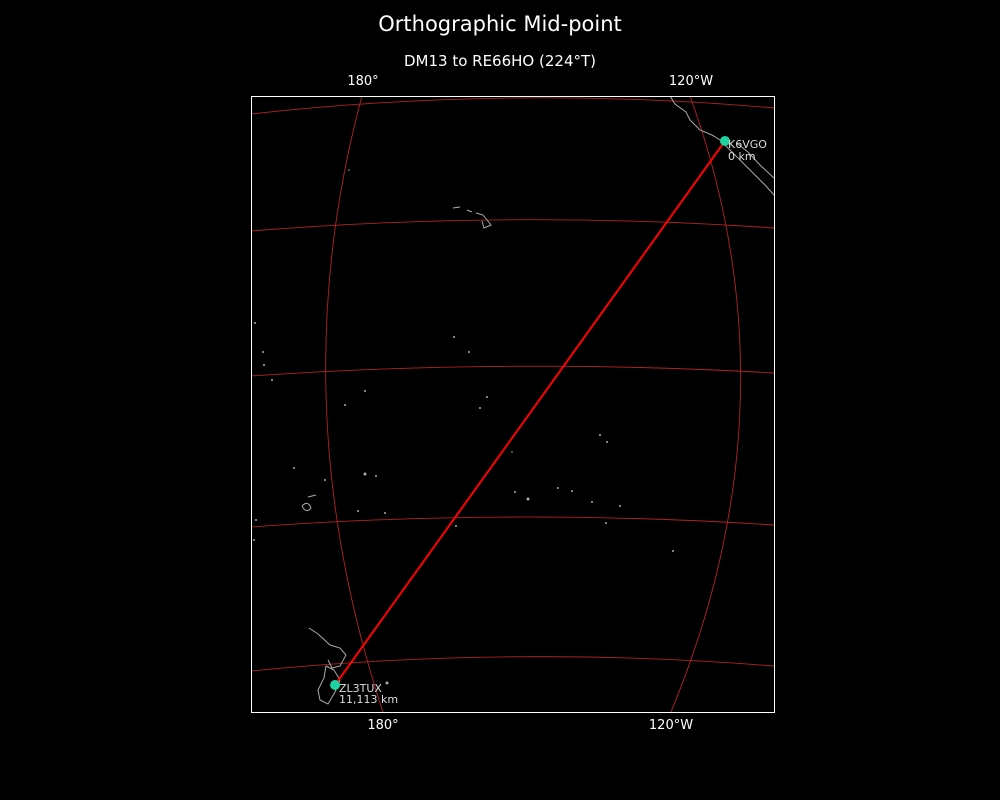  What do you see at coordinates (691, 81) in the screenshot?
I see `top-tick-120w: 120°W` at bounding box center [691, 81].